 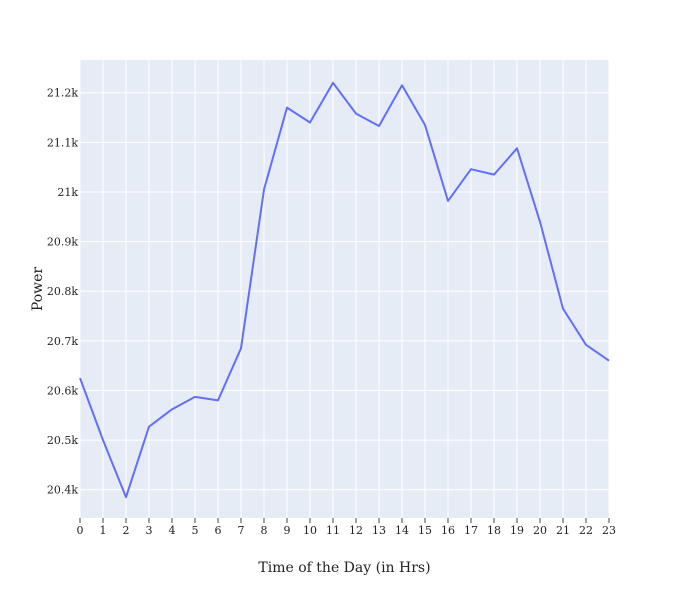 I want to click on x-tick-label: 5, so click(x=195, y=530).